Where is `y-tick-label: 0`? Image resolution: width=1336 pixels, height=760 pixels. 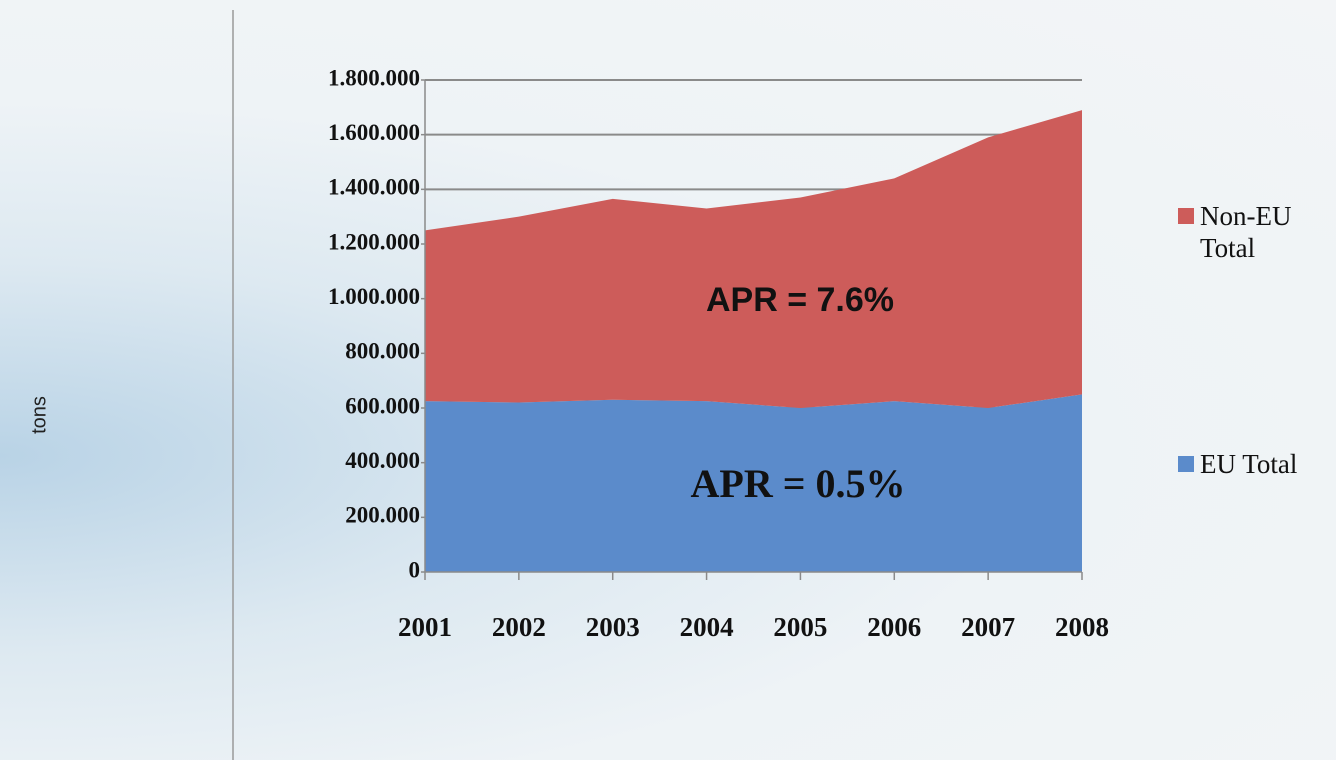 y-tick-label: 0 is located at coordinates (415, 569).